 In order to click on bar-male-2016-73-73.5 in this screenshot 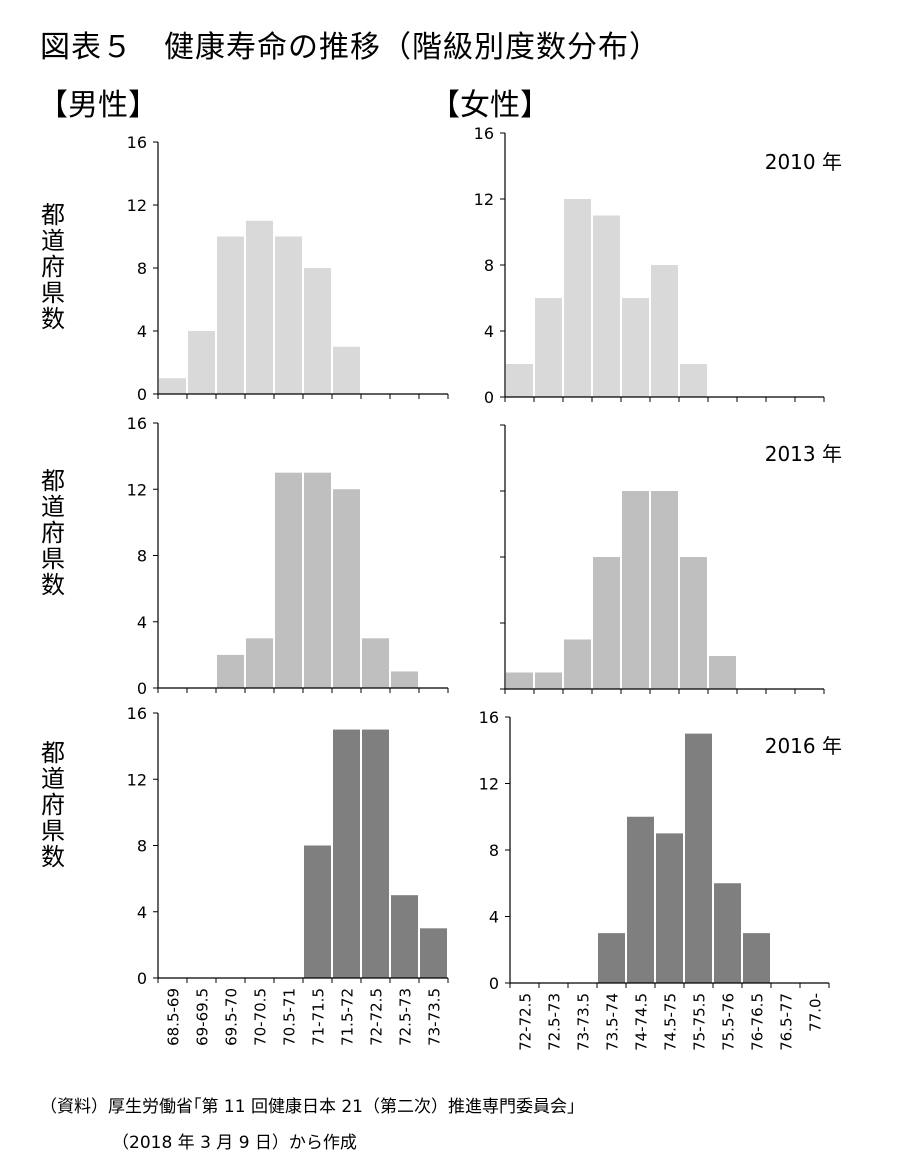, I will do `click(433, 953)`.